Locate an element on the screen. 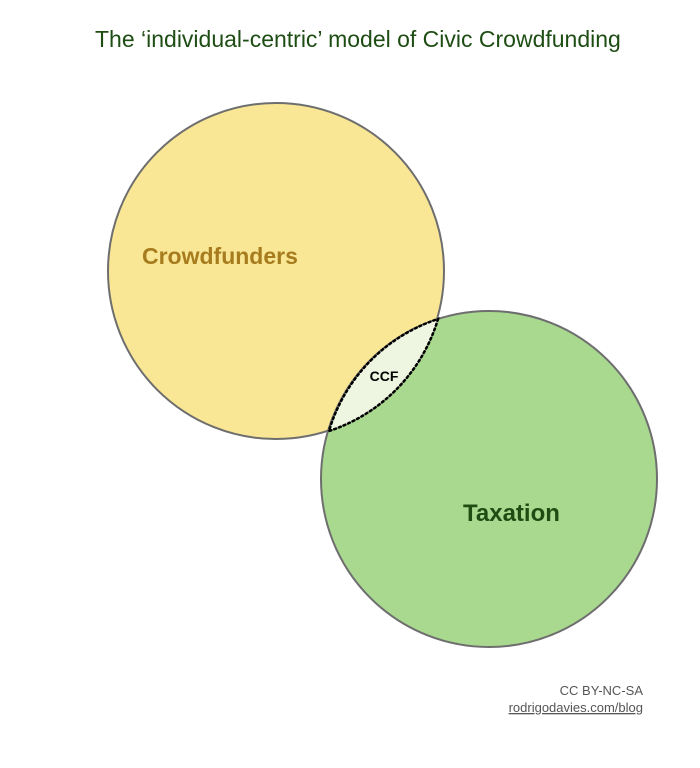 The width and height of the screenshot is (700, 768). license-text: CC BY-NC-SA is located at coordinates (602, 690).